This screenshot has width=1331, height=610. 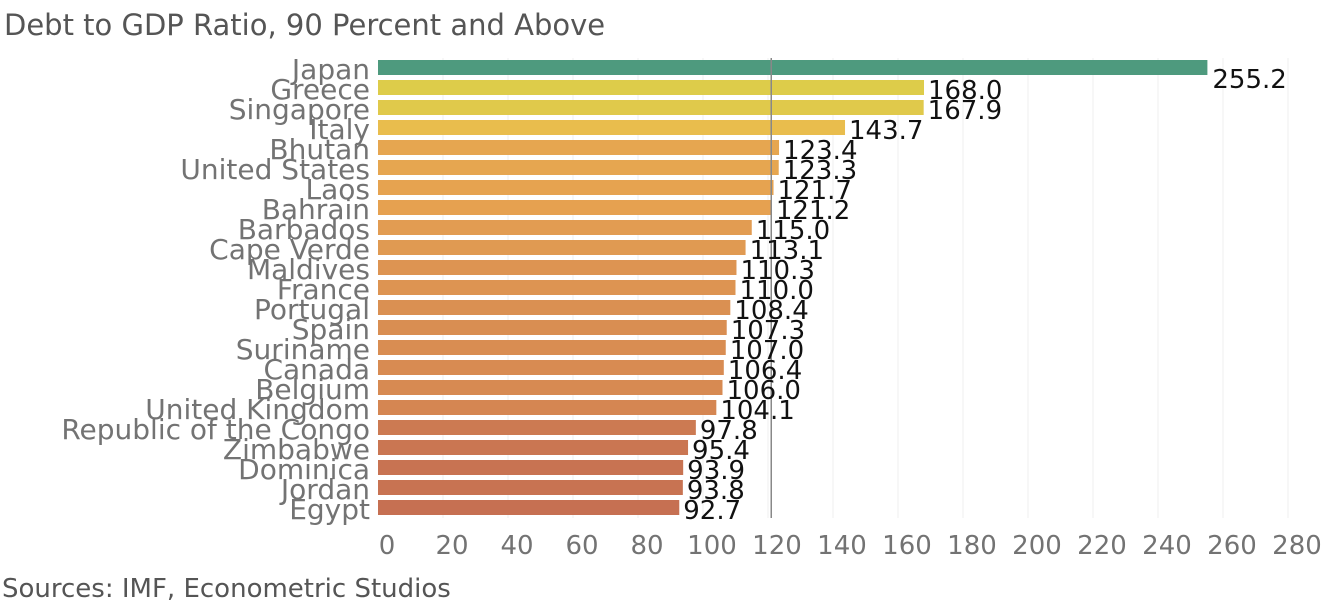 What do you see at coordinates (516, 546) in the screenshot?
I see `x-tick-label: 40` at bounding box center [516, 546].